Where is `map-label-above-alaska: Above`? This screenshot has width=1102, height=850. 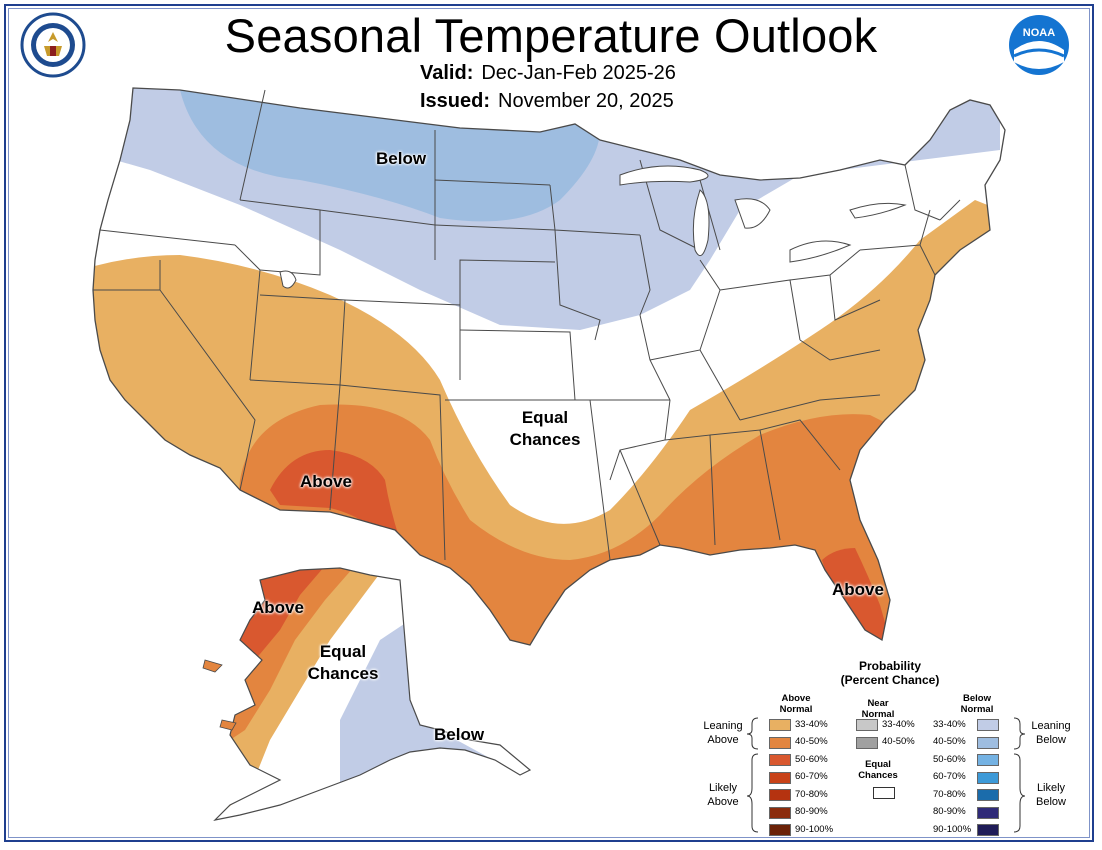 map-label-above-alaska: Above is located at coordinates (278, 607).